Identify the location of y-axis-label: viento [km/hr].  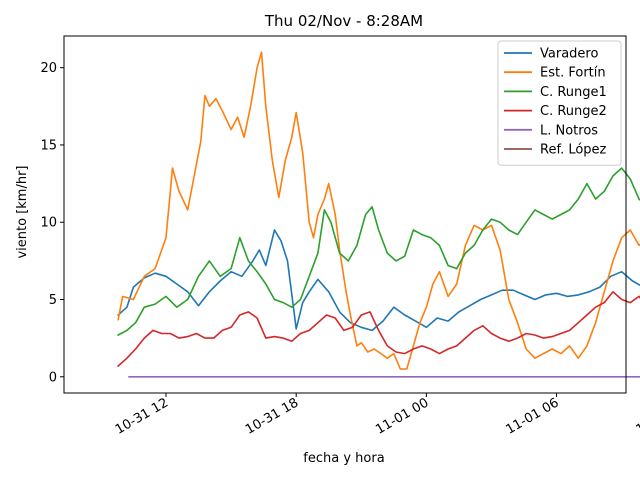
(22, 211).